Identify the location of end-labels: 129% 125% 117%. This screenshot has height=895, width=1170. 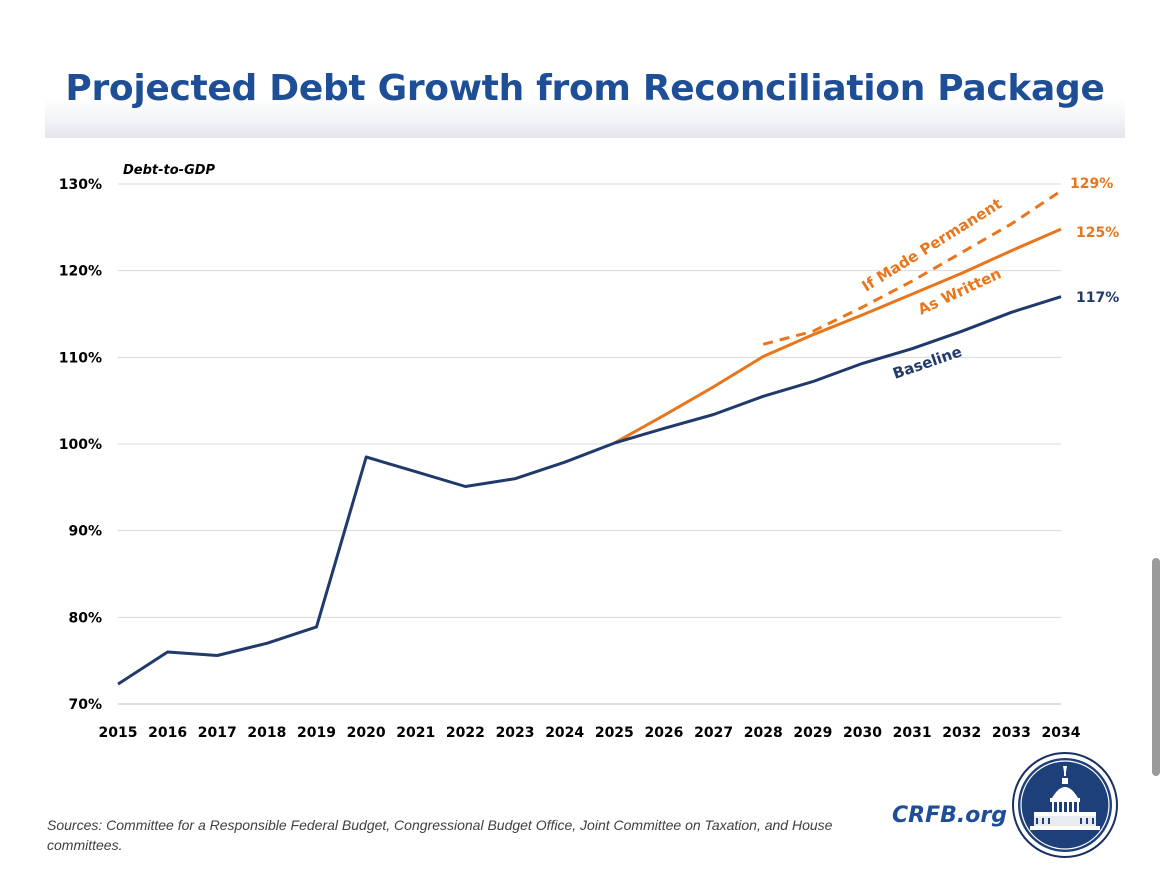
(1094, 241).